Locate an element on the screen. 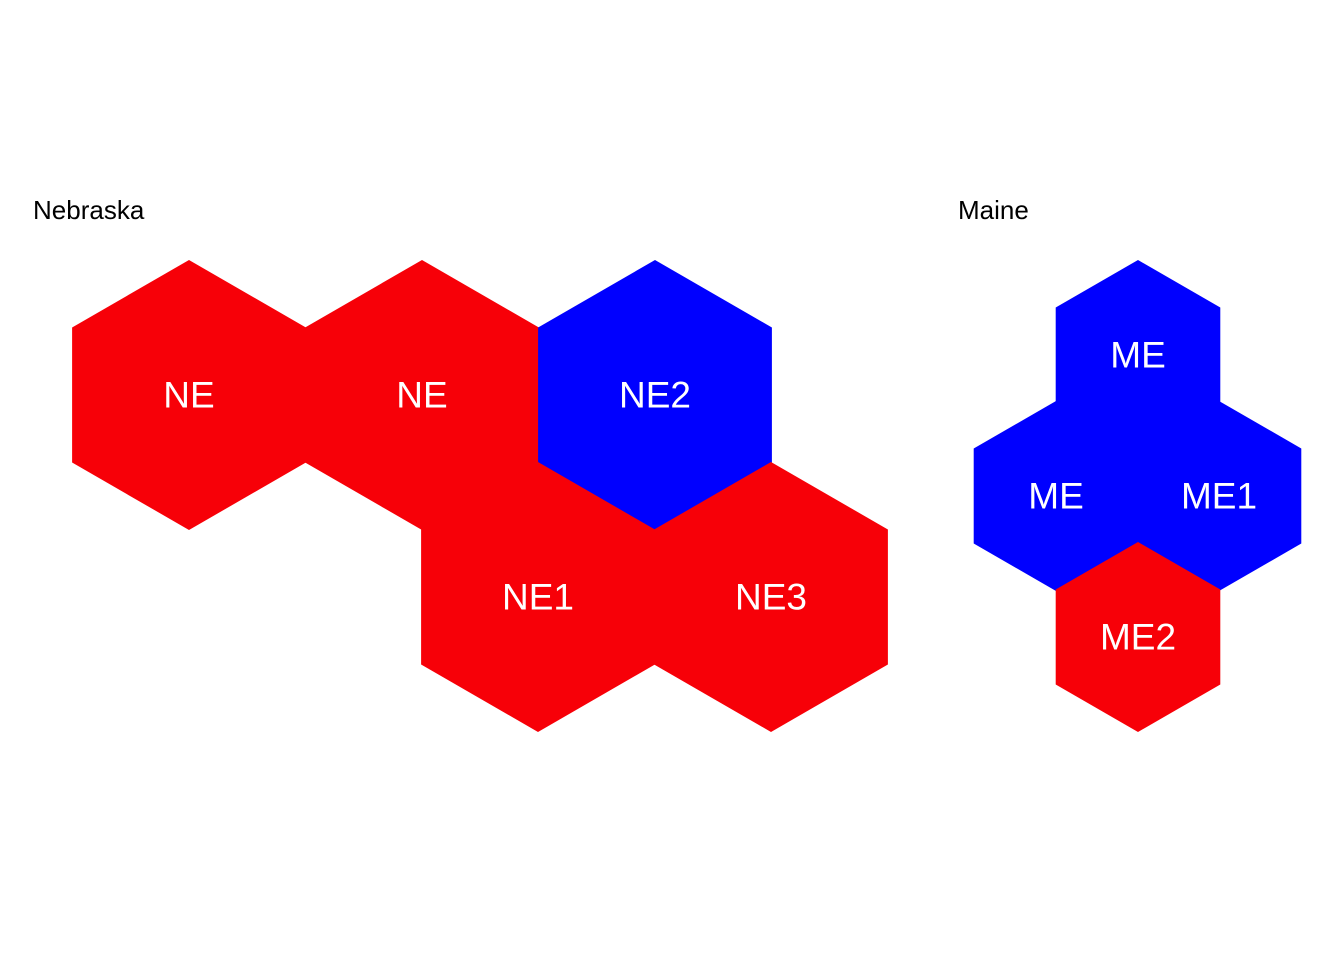 Image resolution: width=1344 pixels, height=960 pixels. hex-label-nebraska-1: NE is located at coordinates (421, 395).